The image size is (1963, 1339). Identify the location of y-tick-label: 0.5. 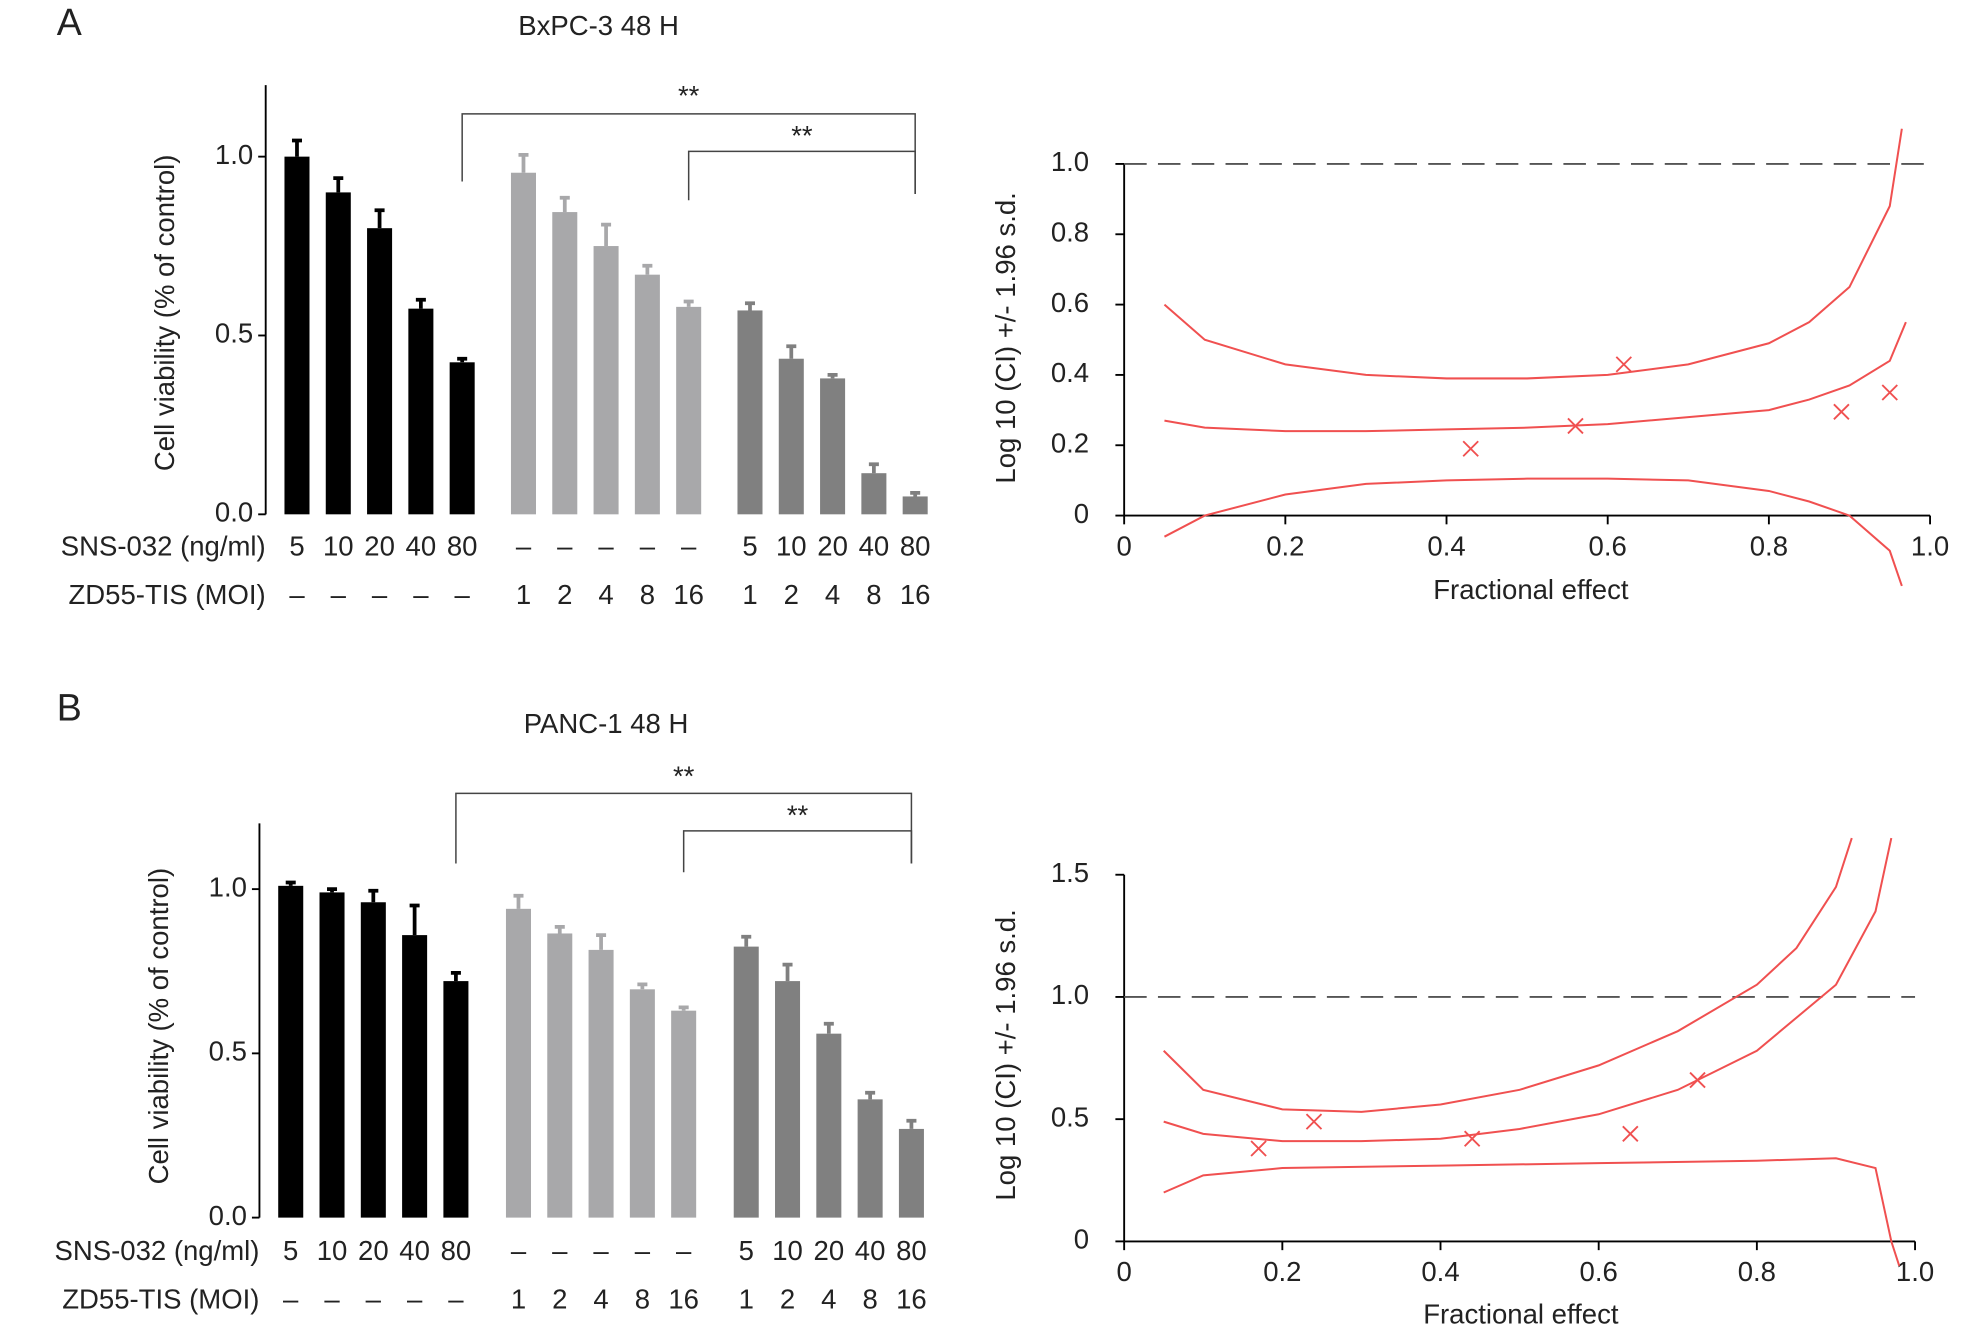
(234, 333).